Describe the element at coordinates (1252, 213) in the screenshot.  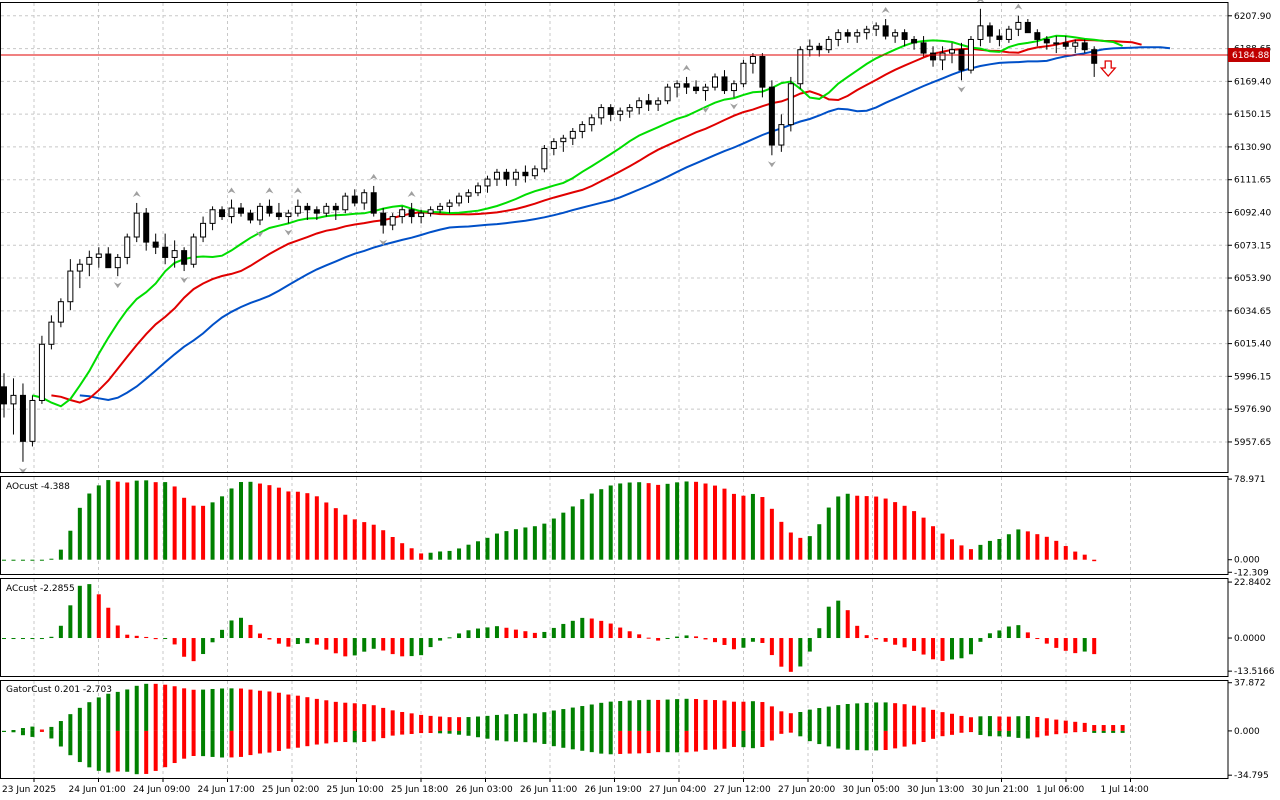
I see `y-tick-label: 6092.40` at that location.